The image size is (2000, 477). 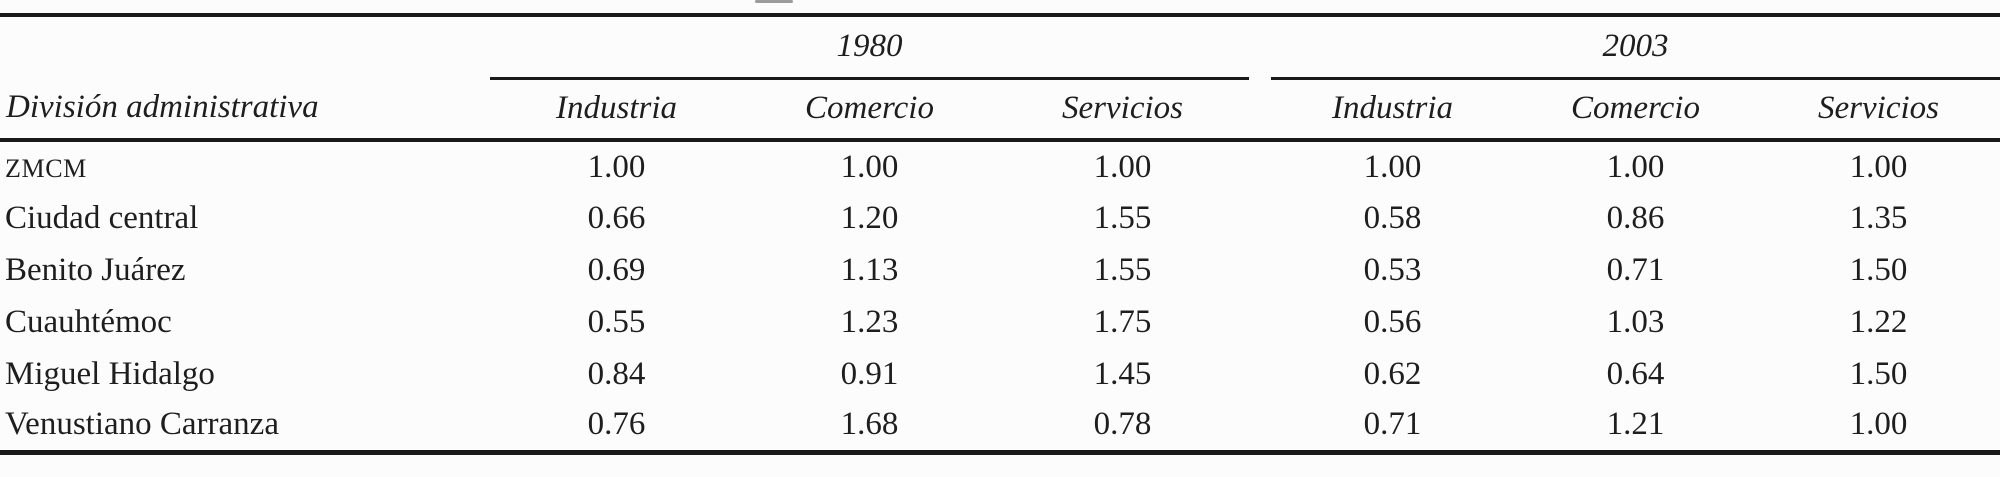 What do you see at coordinates (1122, 110) in the screenshot?
I see `colhead-1980-servicios: Servicios` at bounding box center [1122, 110].